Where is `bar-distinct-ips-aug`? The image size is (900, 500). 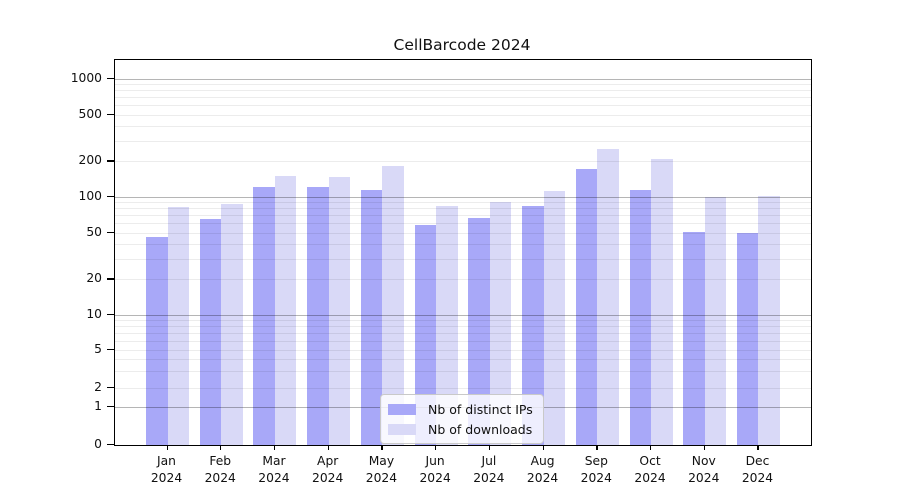
bar-distinct-ips-aug is located at coordinates (533, 325).